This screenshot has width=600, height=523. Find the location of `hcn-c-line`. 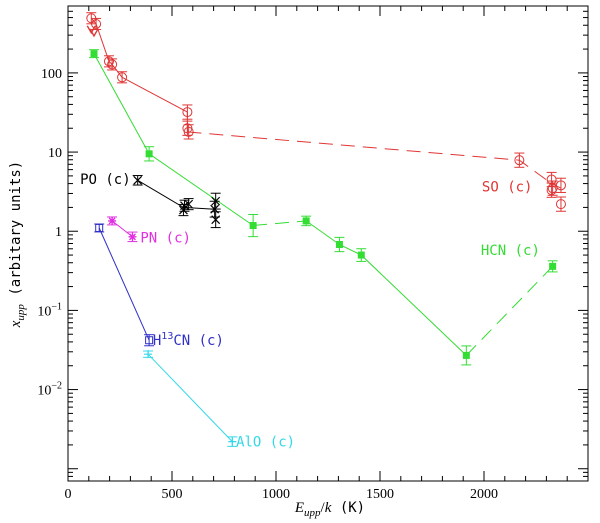

hcn-c-line is located at coordinates (386, 288).